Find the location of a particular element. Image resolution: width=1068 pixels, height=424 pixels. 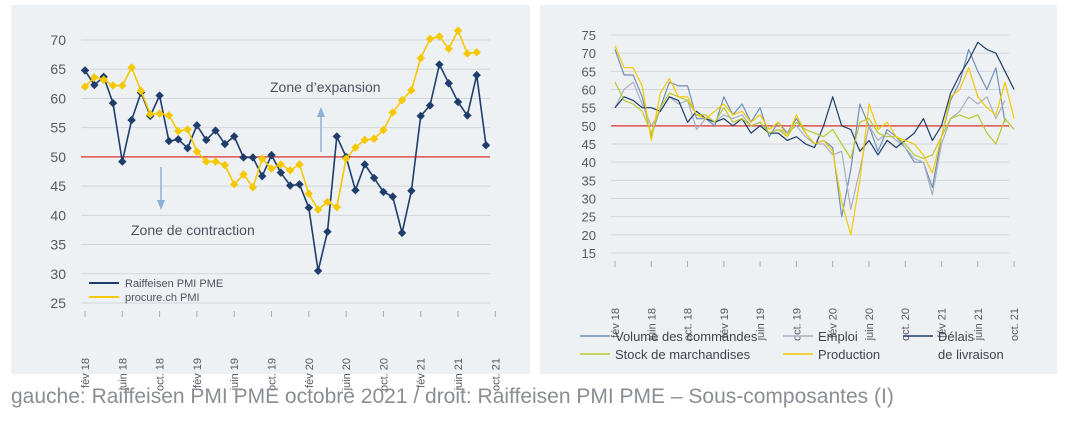

y-tick-label: 75 is located at coordinates (589, 35).